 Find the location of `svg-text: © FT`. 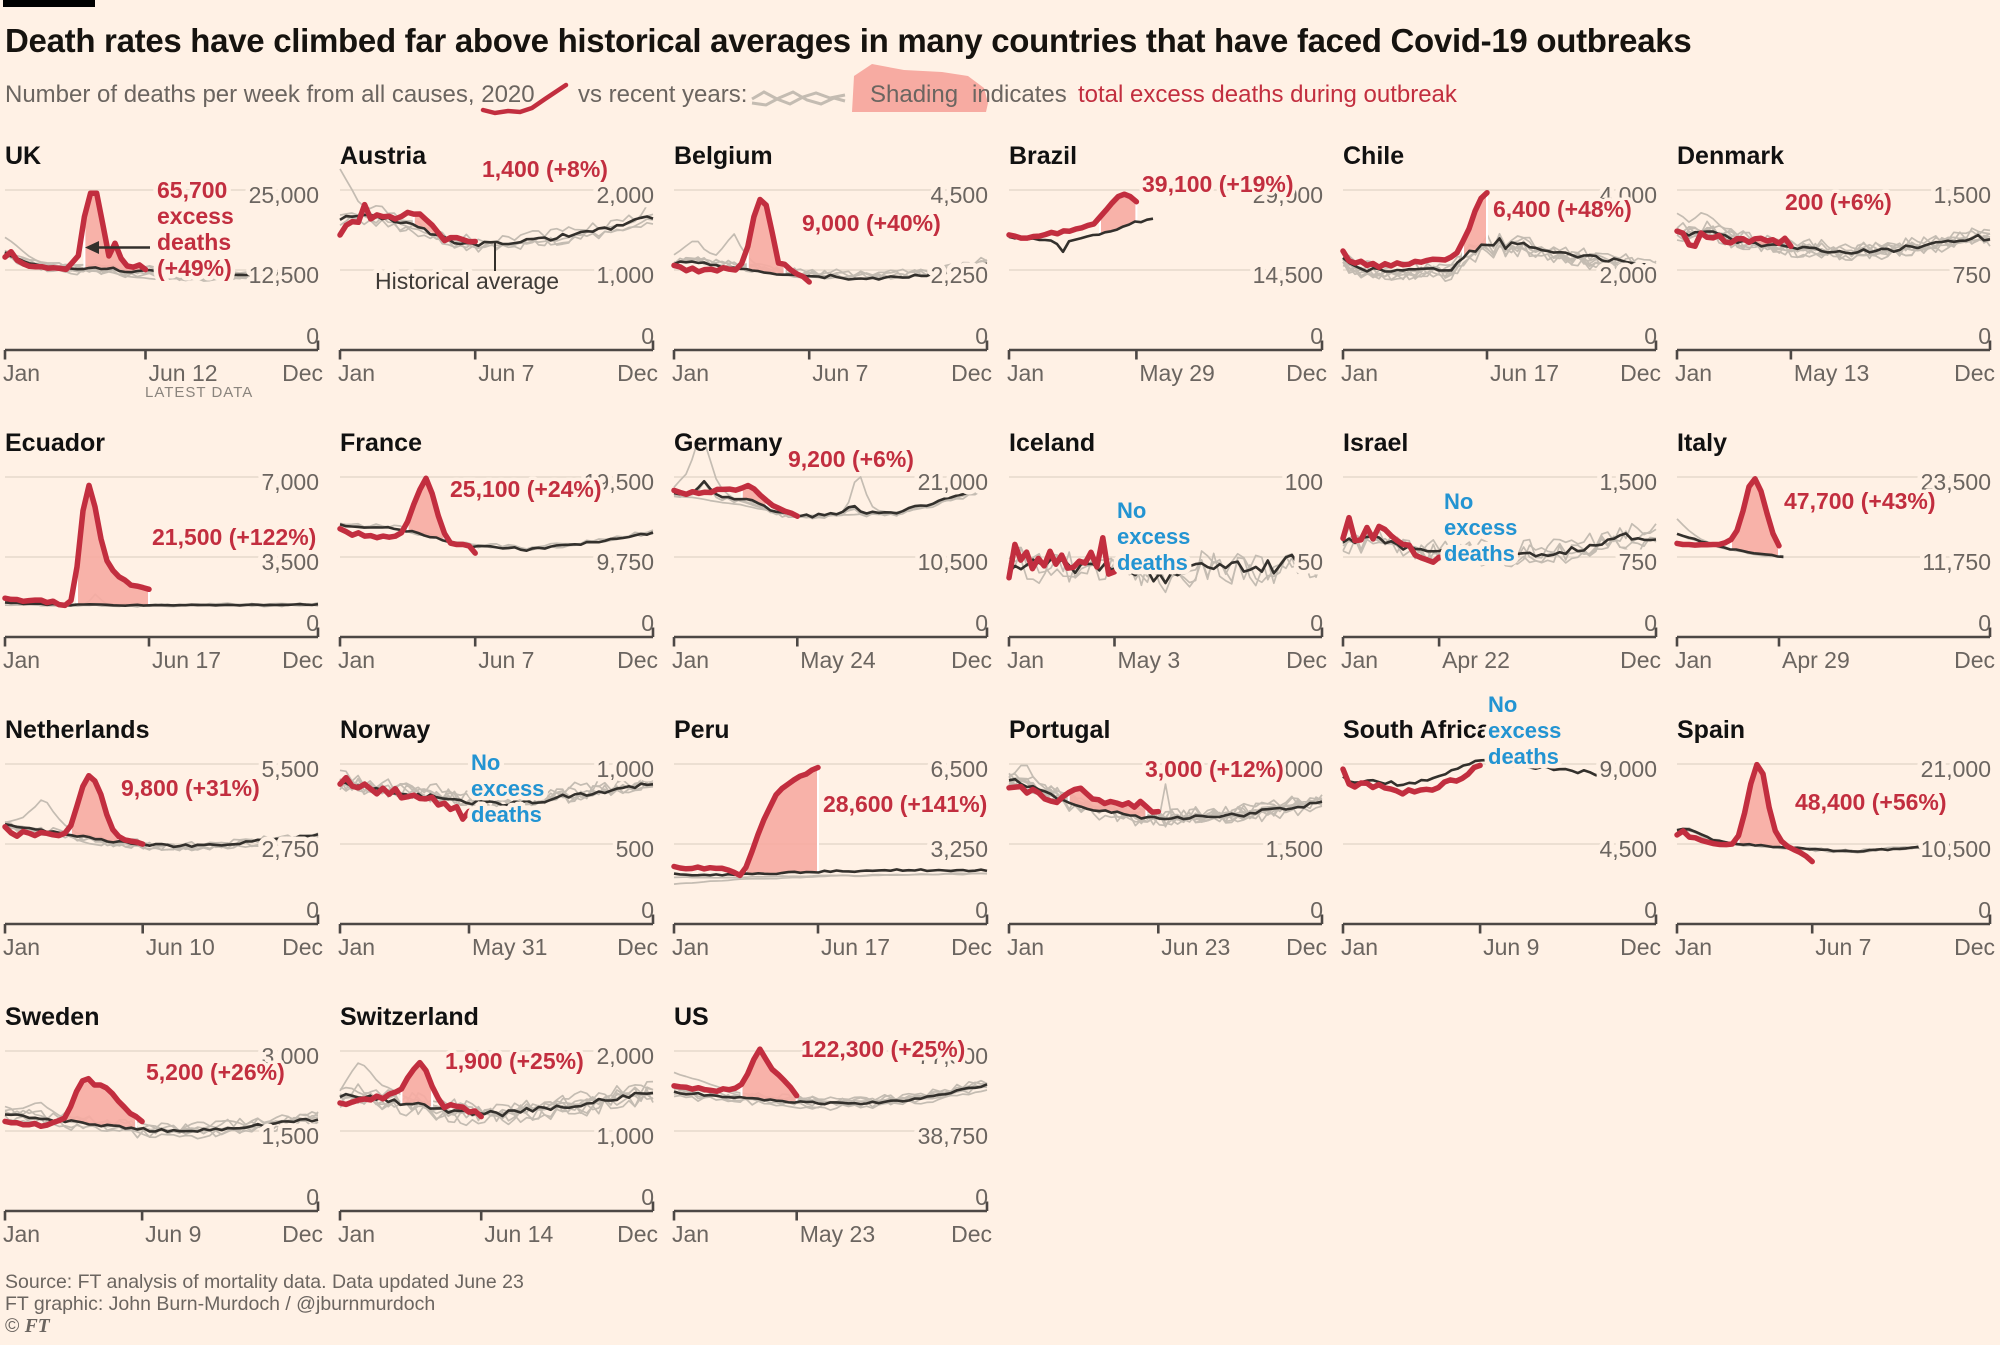

svg-text: © FT is located at coordinates (28, 1326).